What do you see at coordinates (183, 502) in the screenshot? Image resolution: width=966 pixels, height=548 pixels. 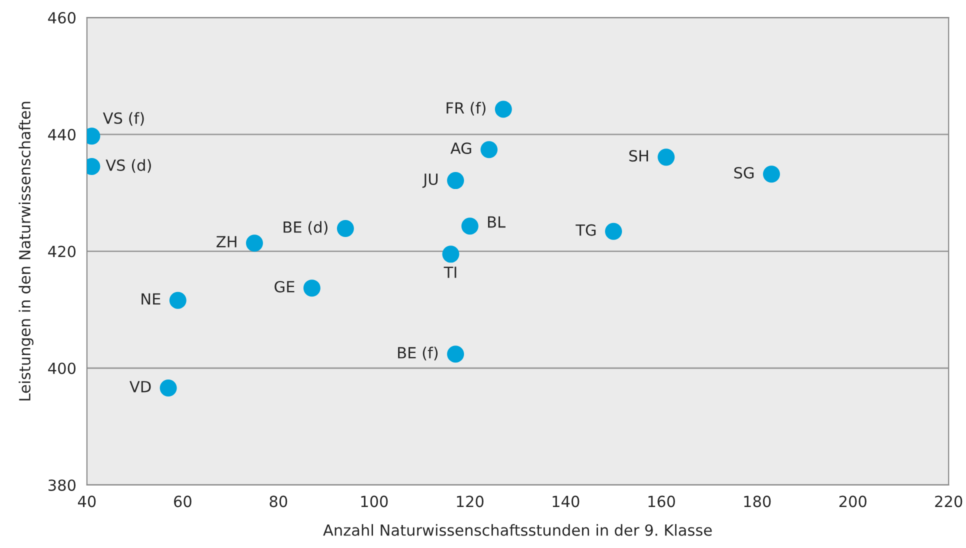 I see `x-tick-label: 60` at bounding box center [183, 502].